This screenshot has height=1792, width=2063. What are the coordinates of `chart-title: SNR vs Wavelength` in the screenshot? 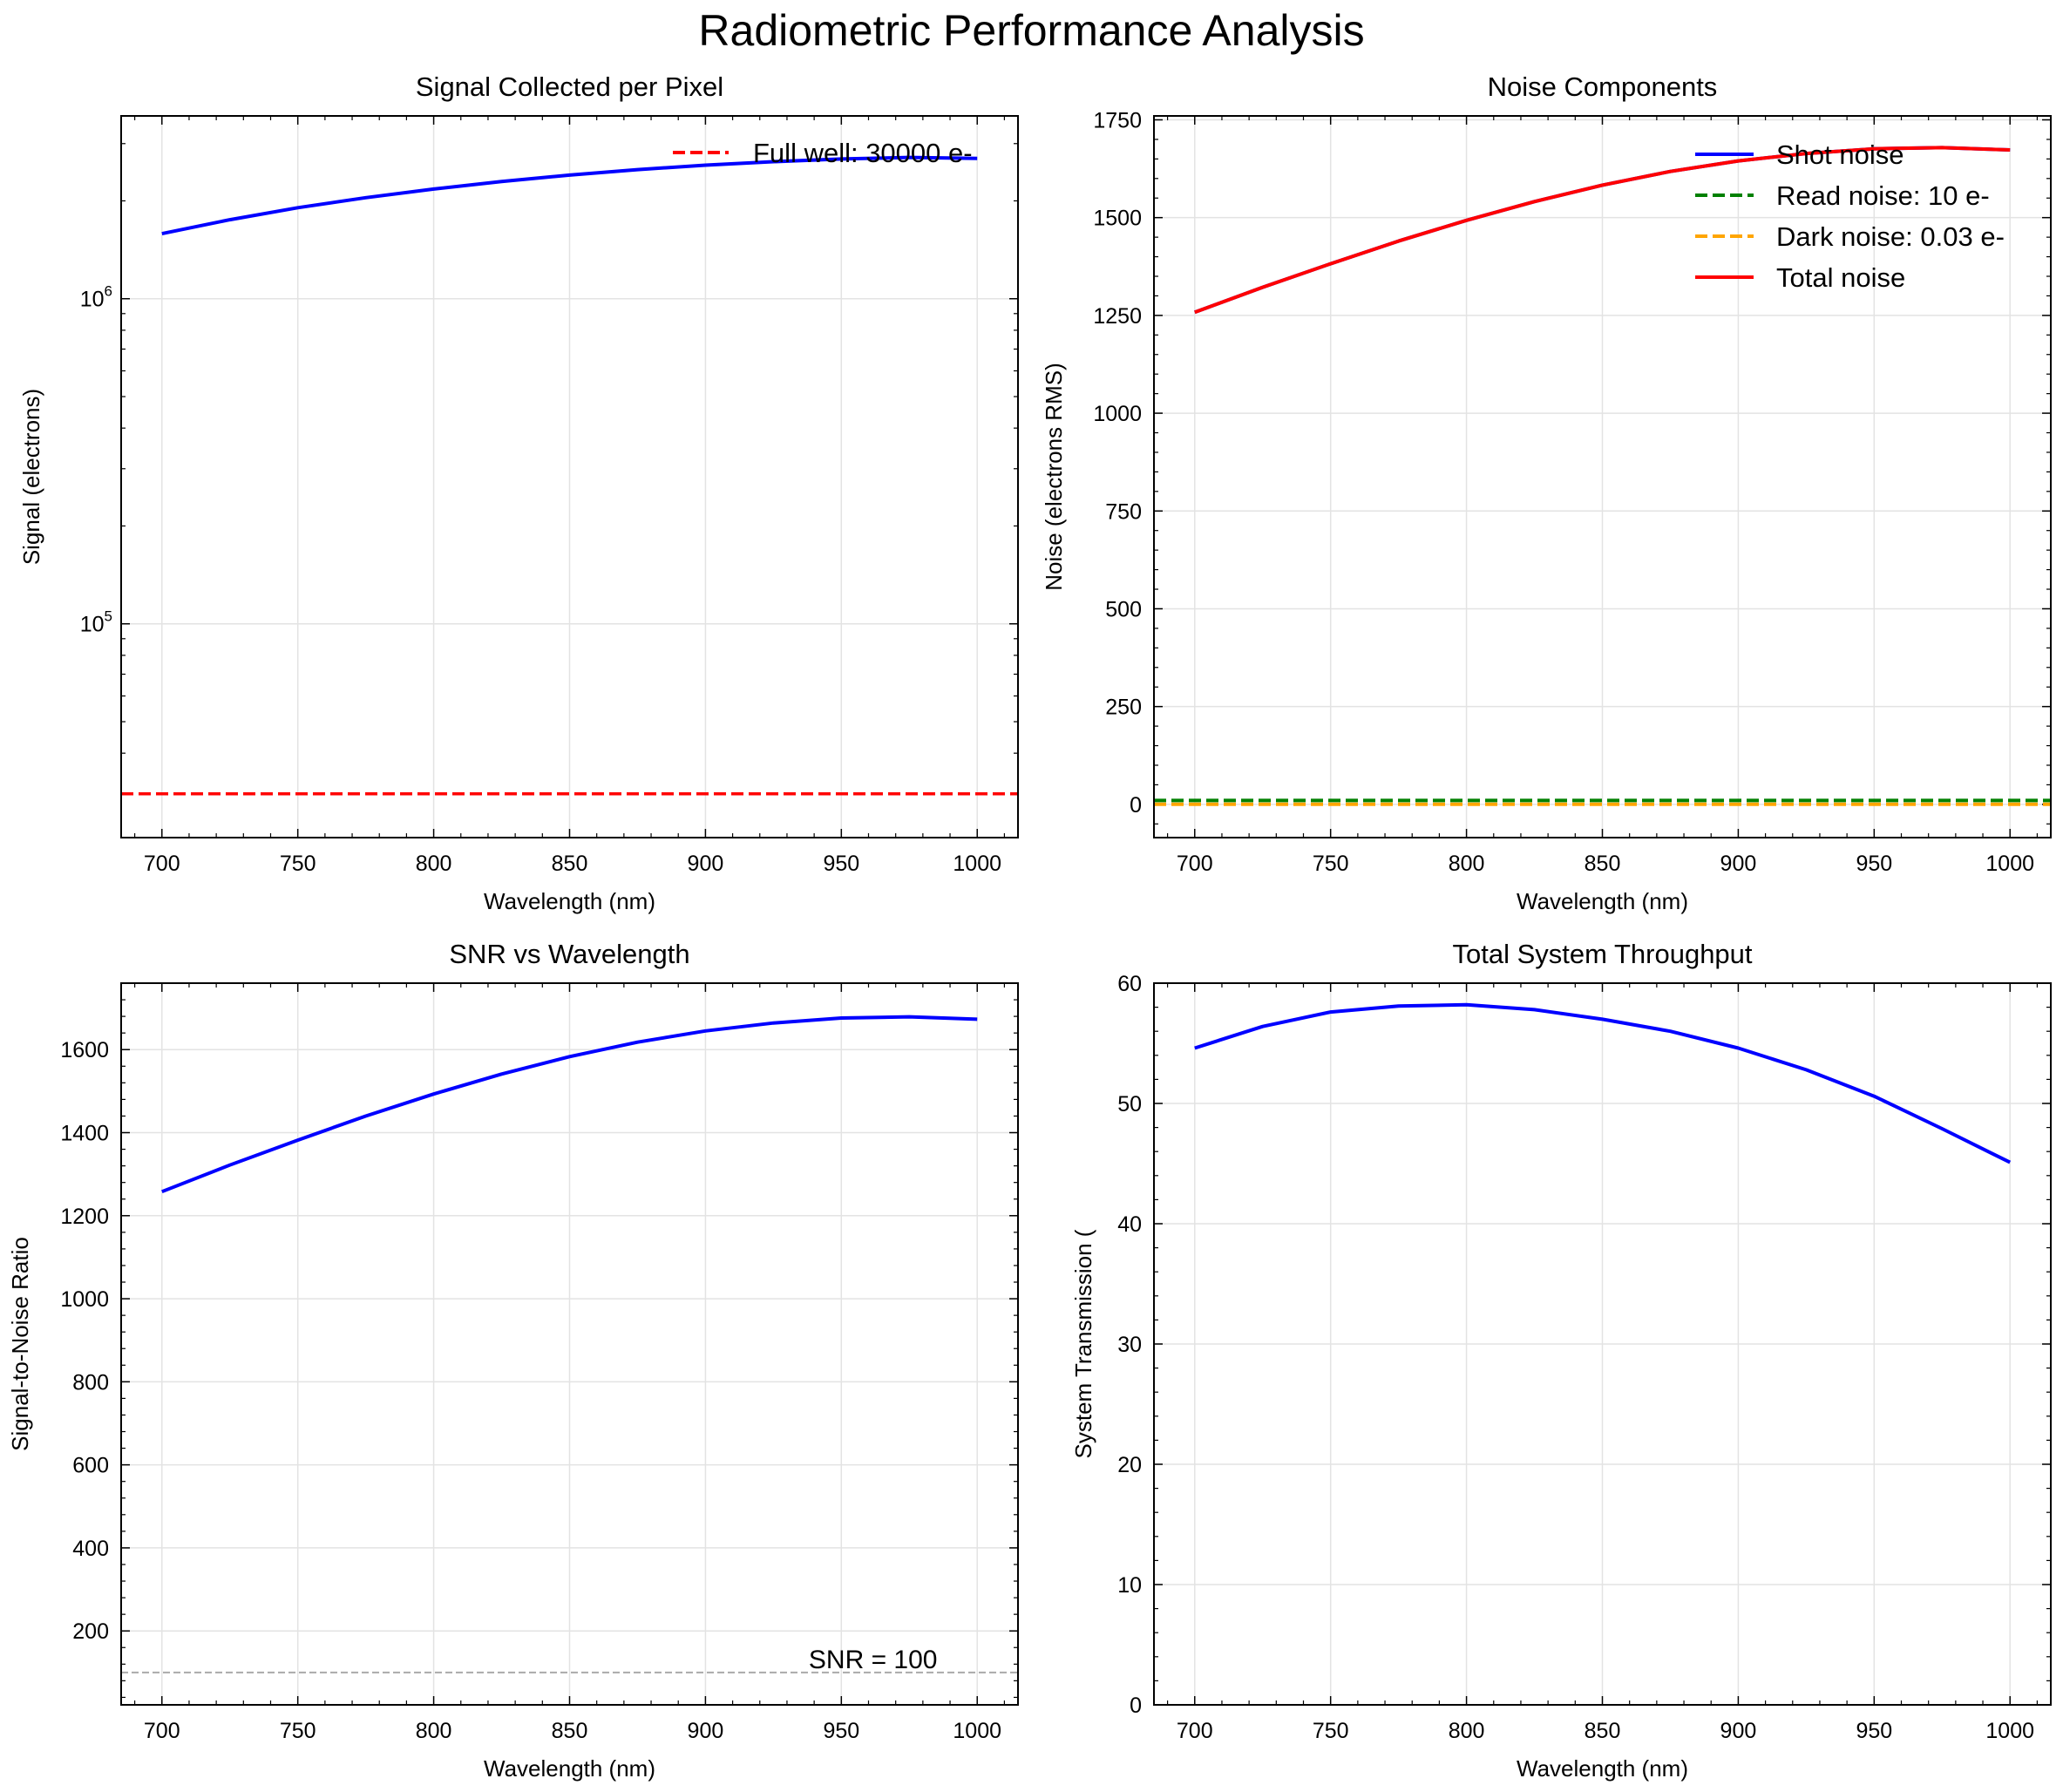 It's located at (569, 954).